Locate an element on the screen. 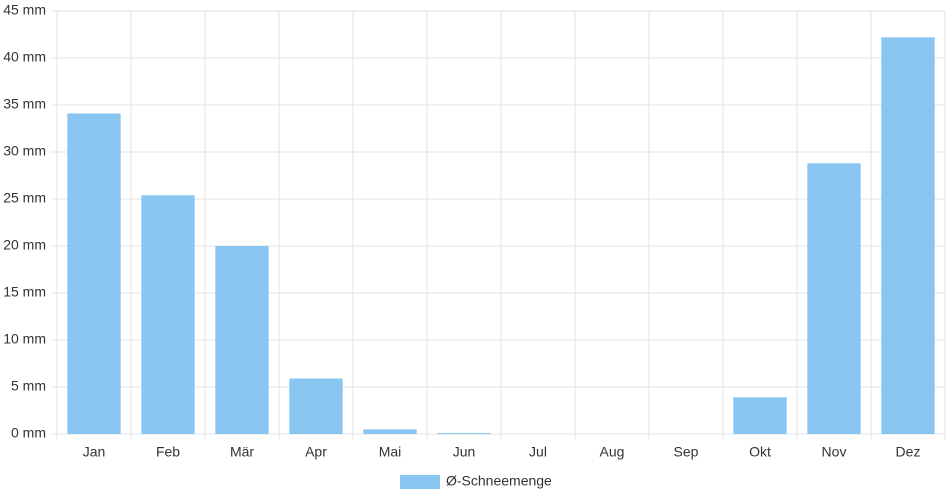 The image size is (952, 500). y-tick-label: 35 mm is located at coordinates (24, 104).